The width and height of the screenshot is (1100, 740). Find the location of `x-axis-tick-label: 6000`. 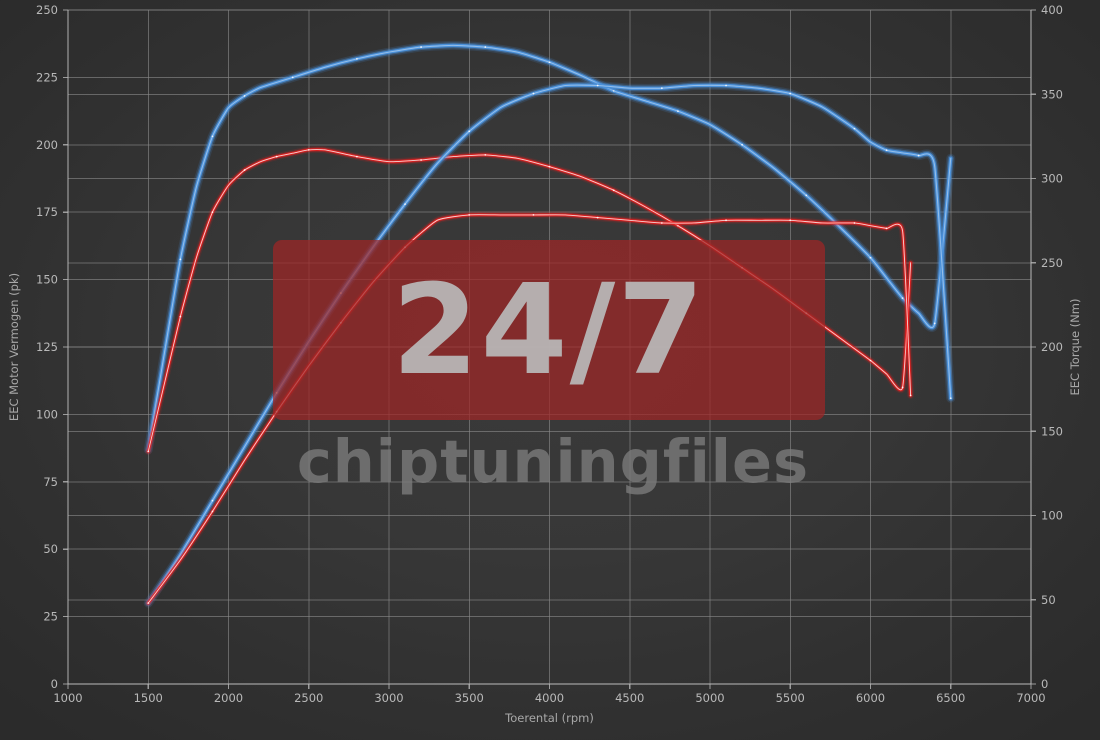

x-axis-tick-label: 6000 is located at coordinates (870, 698).